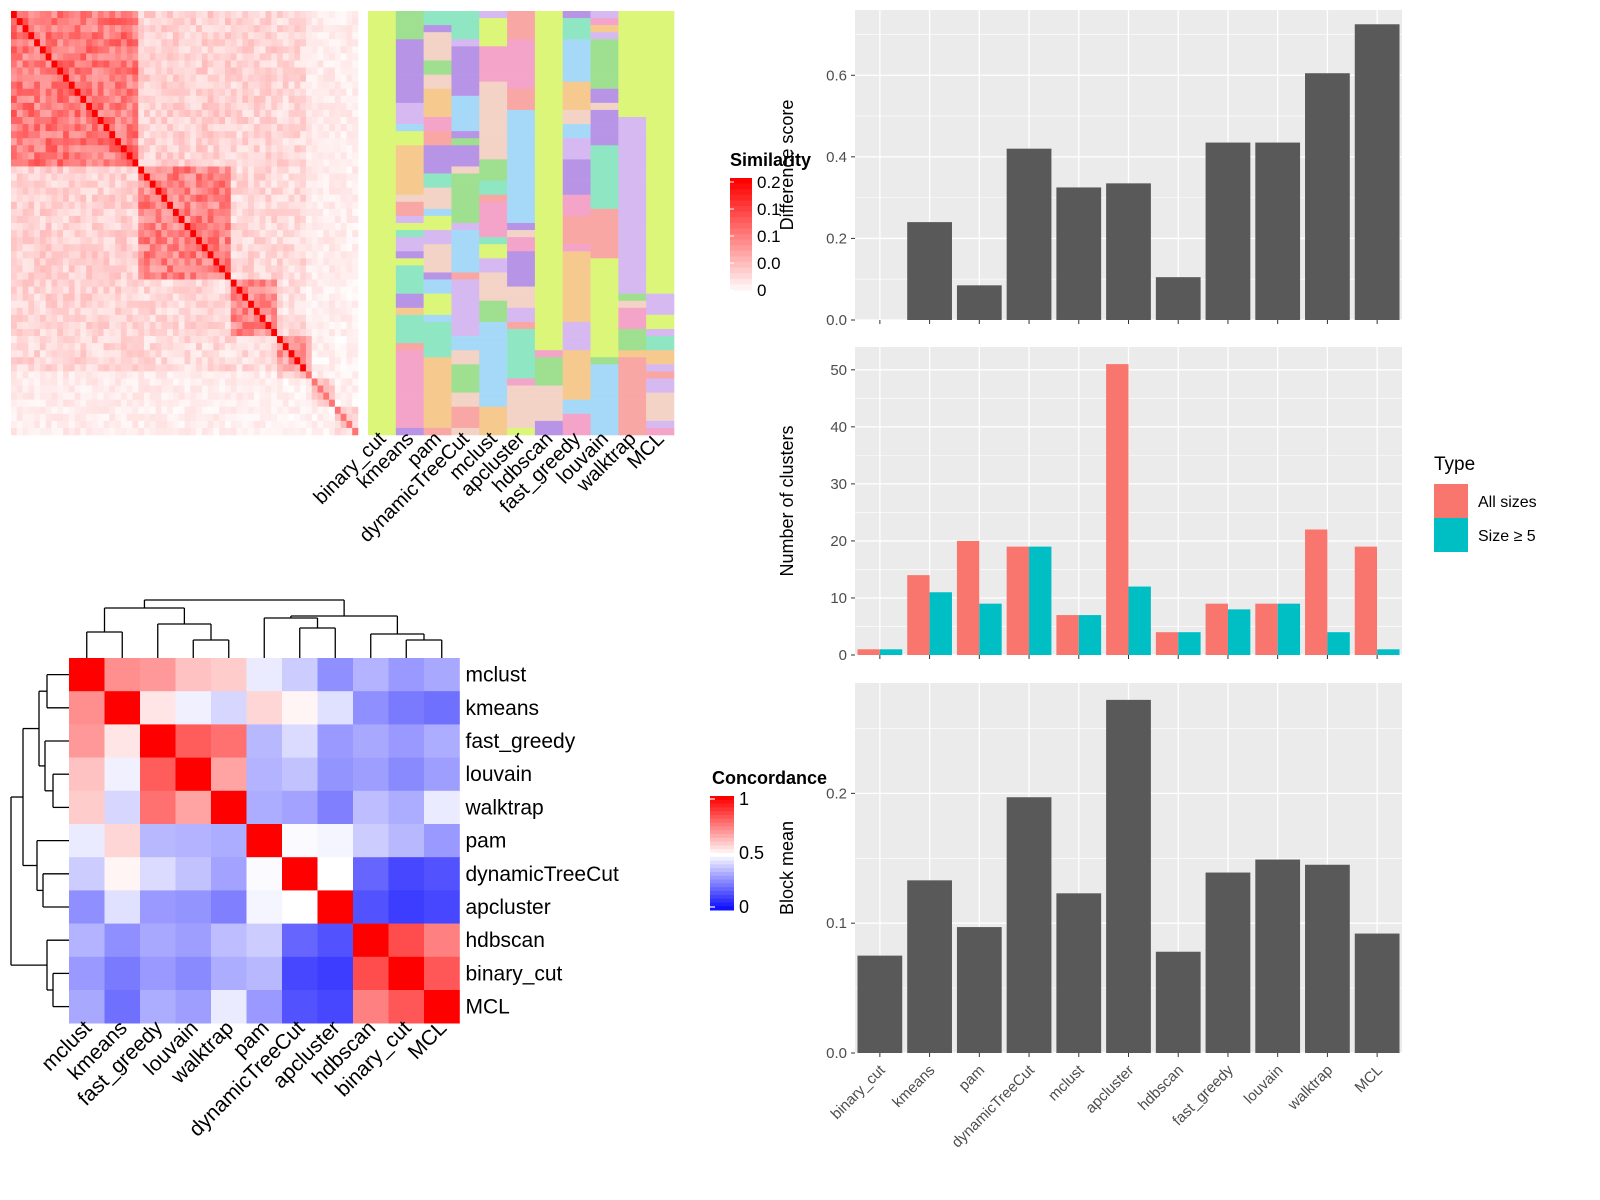 The width and height of the screenshot is (1600, 1200). Describe the element at coordinates (787, 500) in the screenshot. I see `y-axis-title: Number of clusters` at that location.